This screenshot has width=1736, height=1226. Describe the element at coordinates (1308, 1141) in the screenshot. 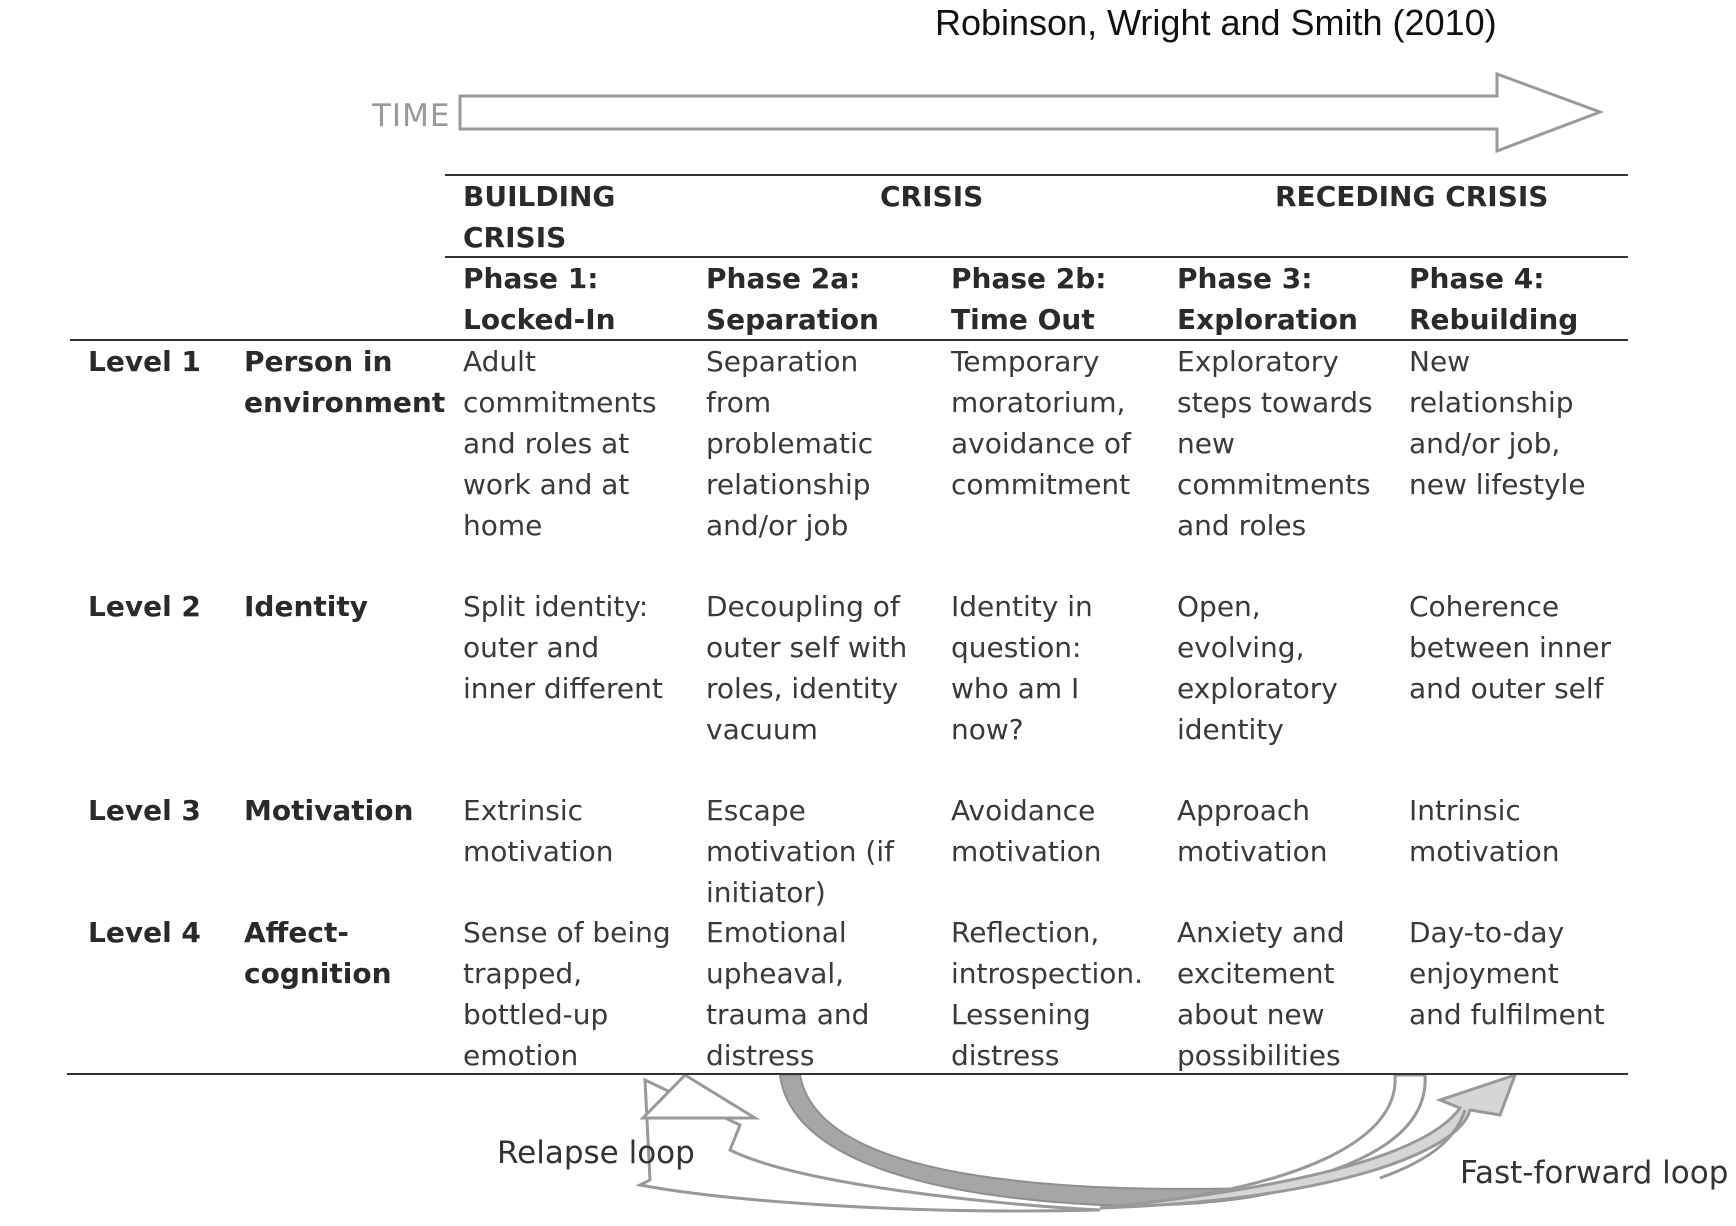

I see `fast-forward-loop-arrow` at that location.